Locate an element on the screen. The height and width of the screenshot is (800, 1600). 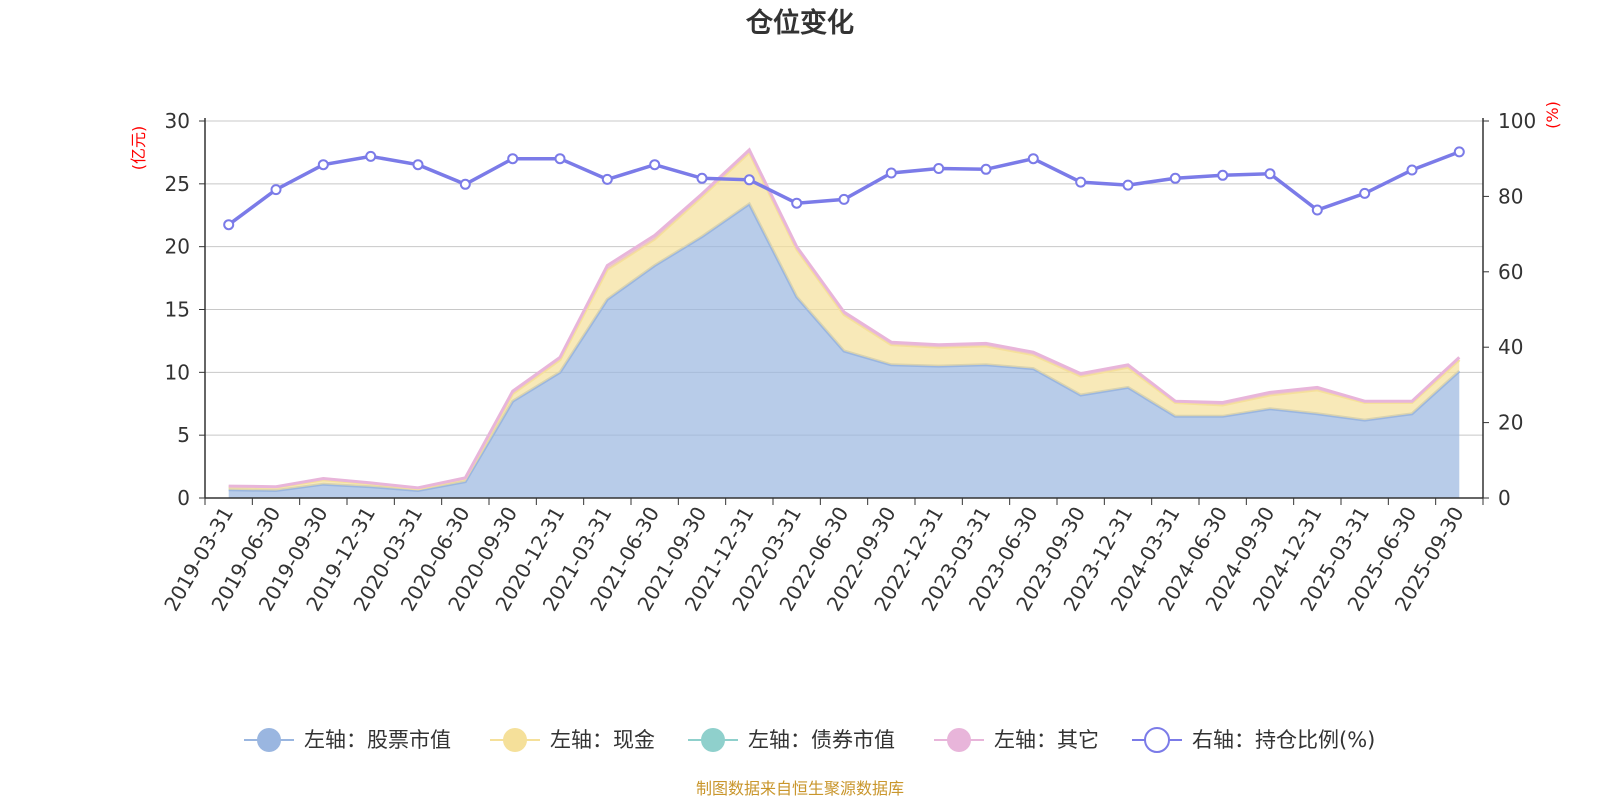
left-axis-tick-label: 5 is located at coordinates (183, 435).